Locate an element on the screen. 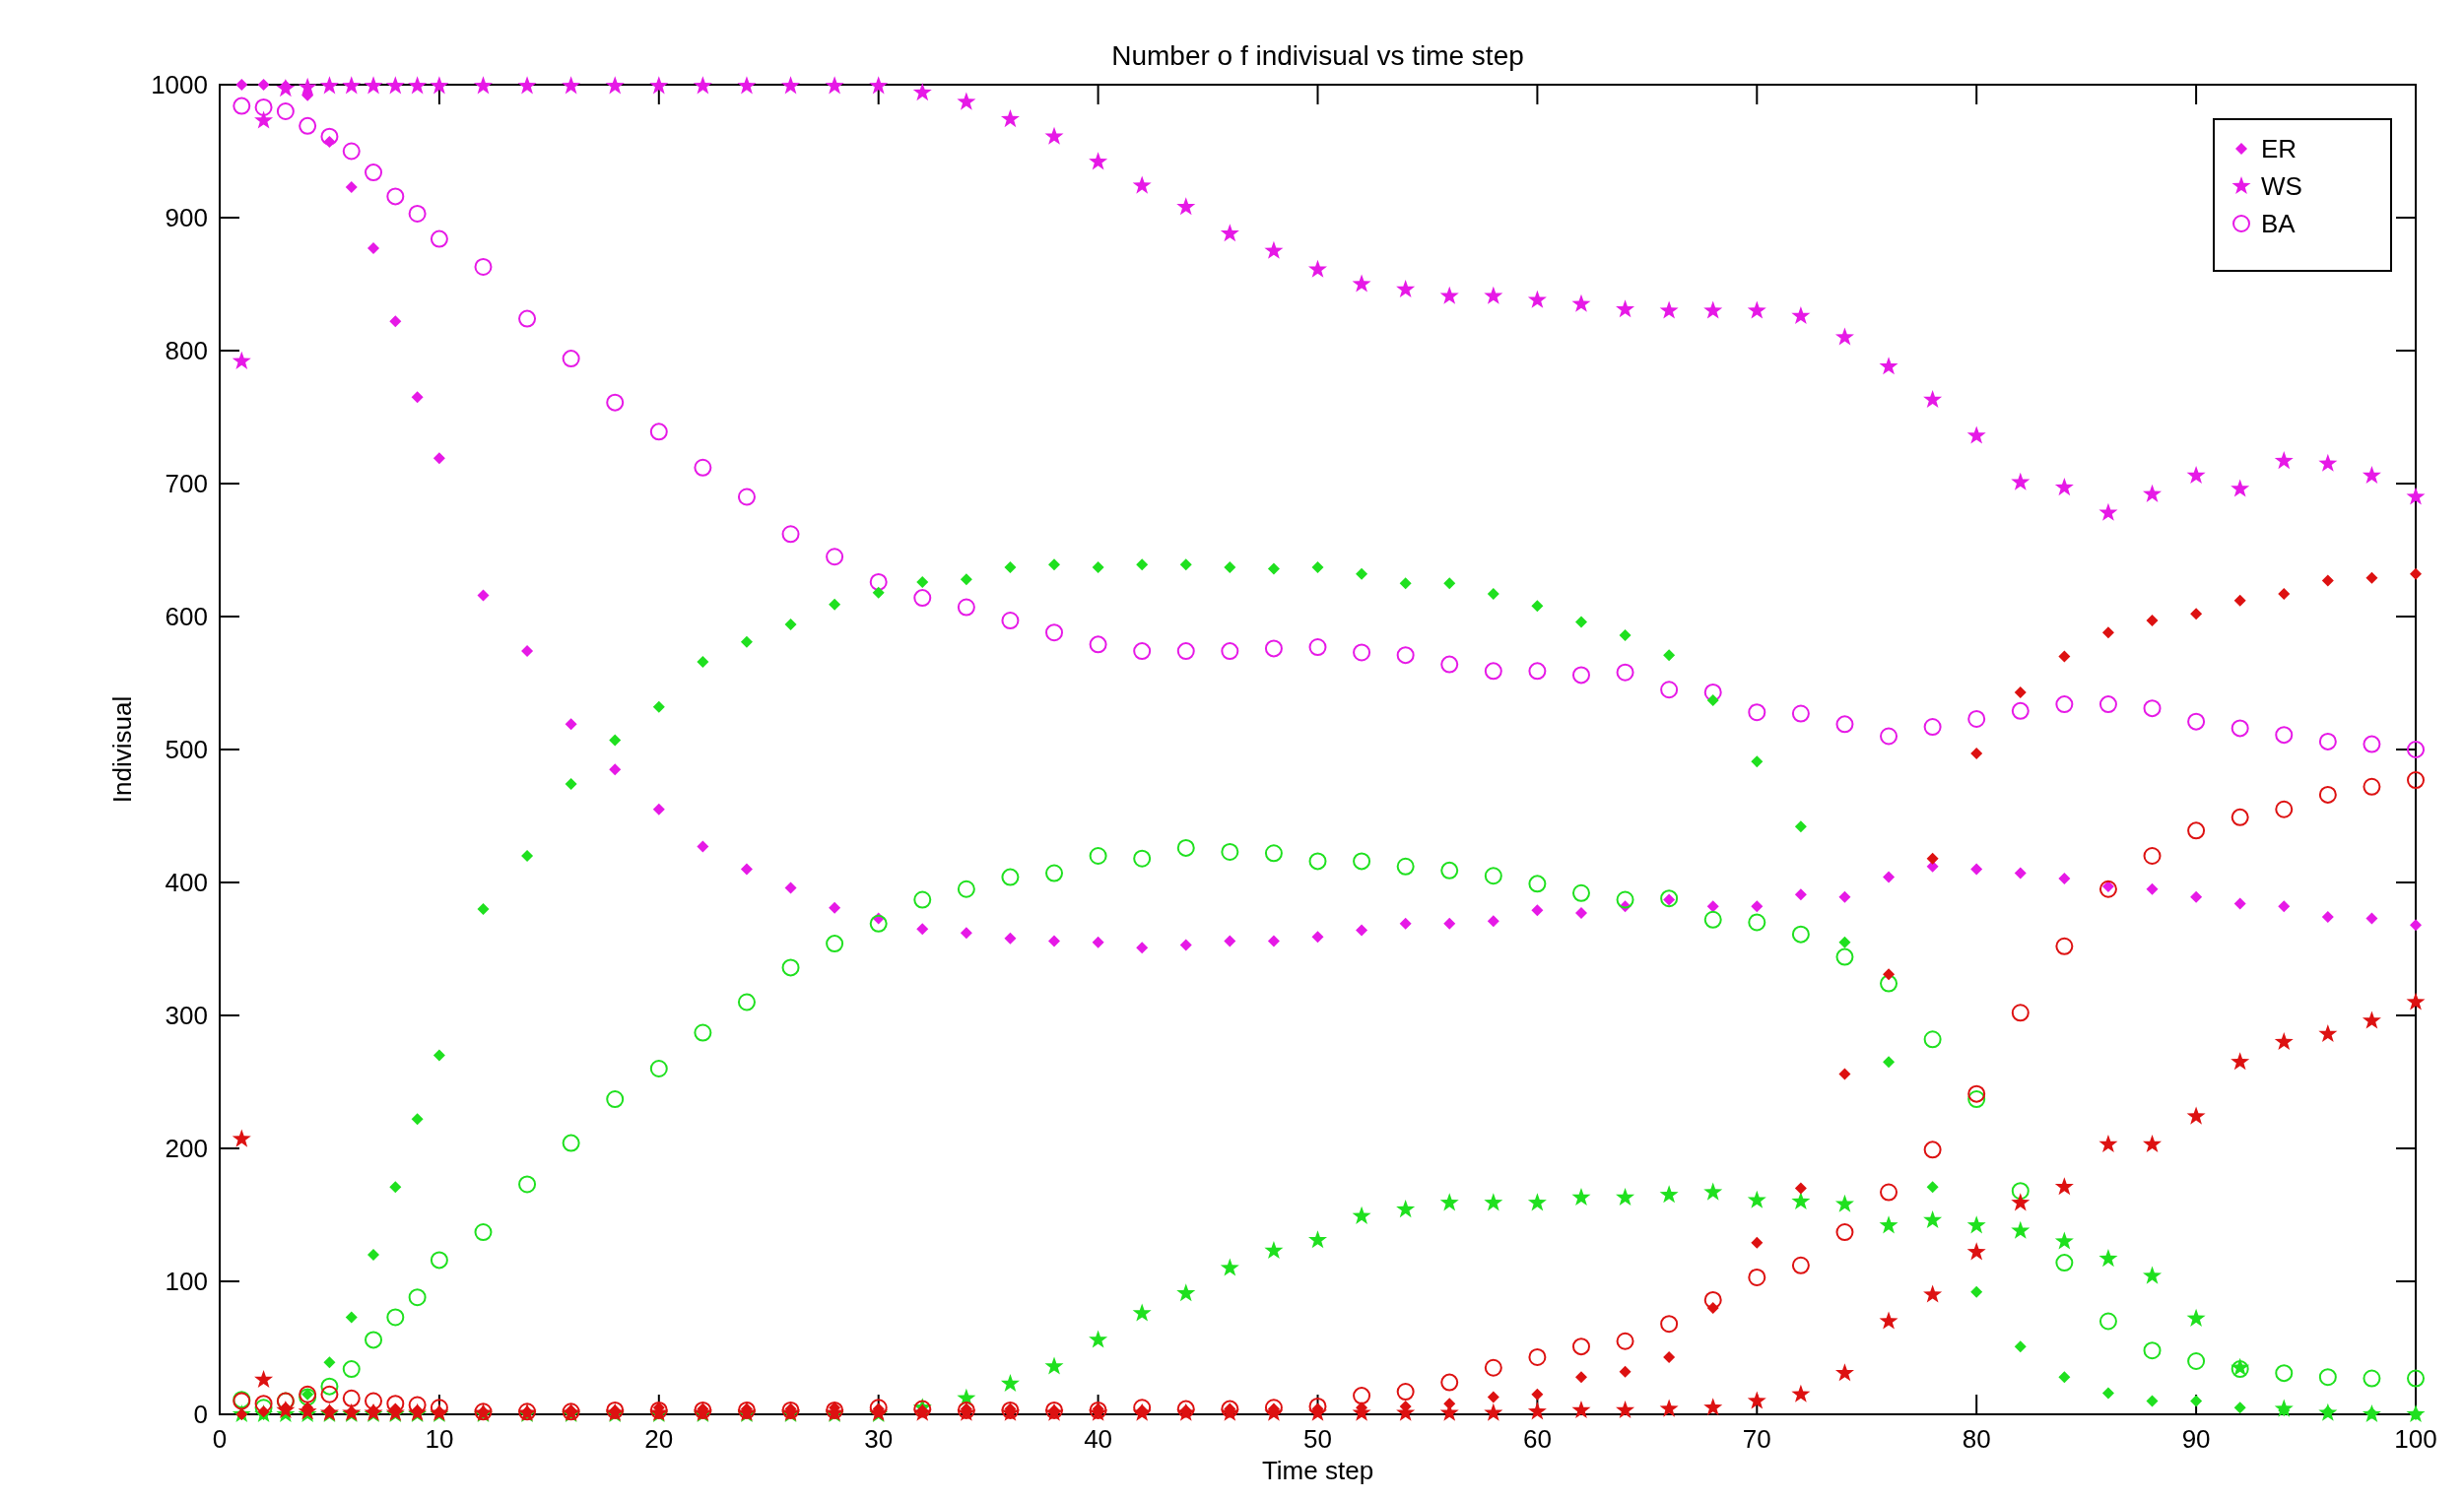 This screenshot has width=2464, height=1500. x-tick-label: 20 is located at coordinates (659, 1439).